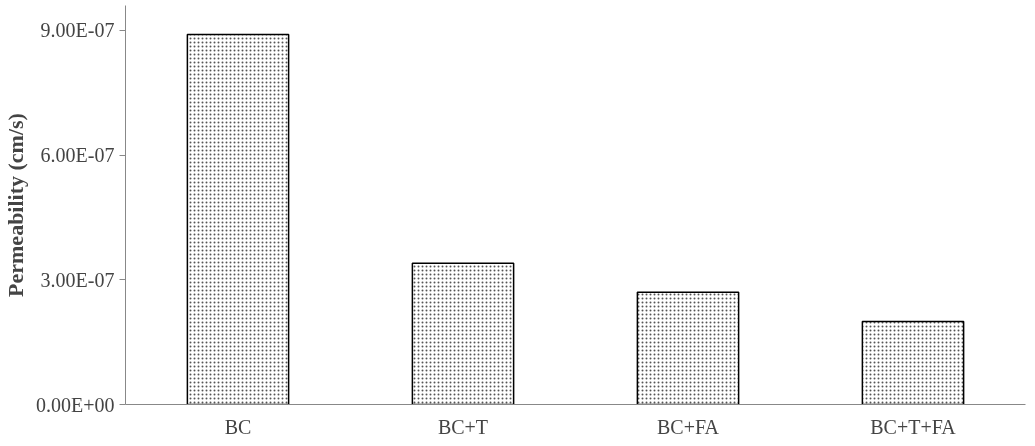 The height and width of the screenshot is (446, 1035). I want to click on x-tick-label: BC, so click(238, 426).